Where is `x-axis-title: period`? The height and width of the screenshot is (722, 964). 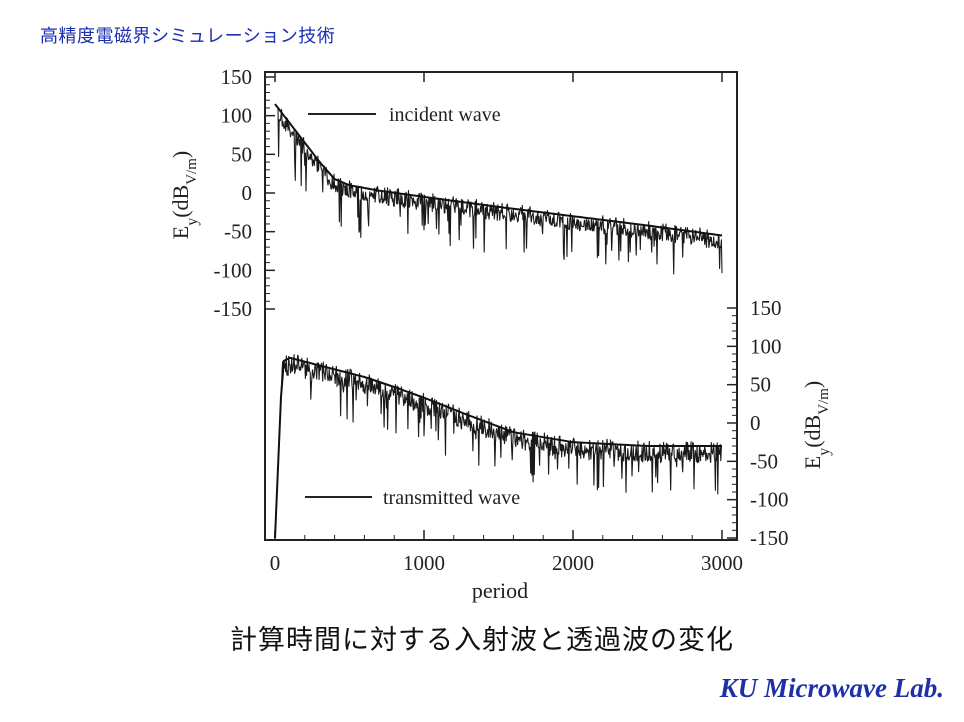
x-axis-title: period is located at coordinates (500, 590).